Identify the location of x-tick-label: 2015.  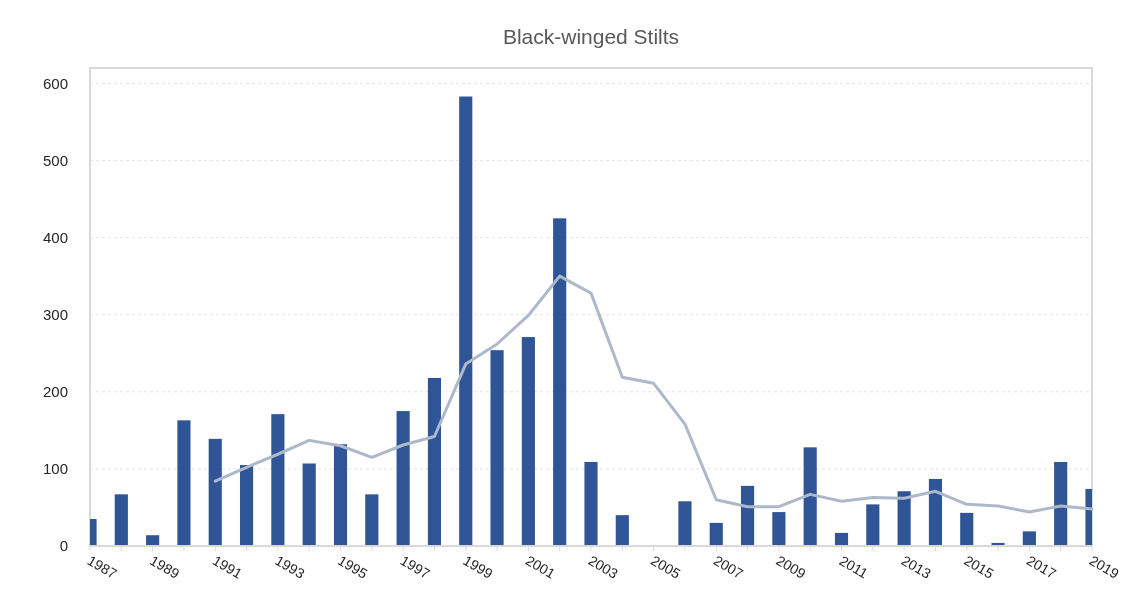
(979, 567).